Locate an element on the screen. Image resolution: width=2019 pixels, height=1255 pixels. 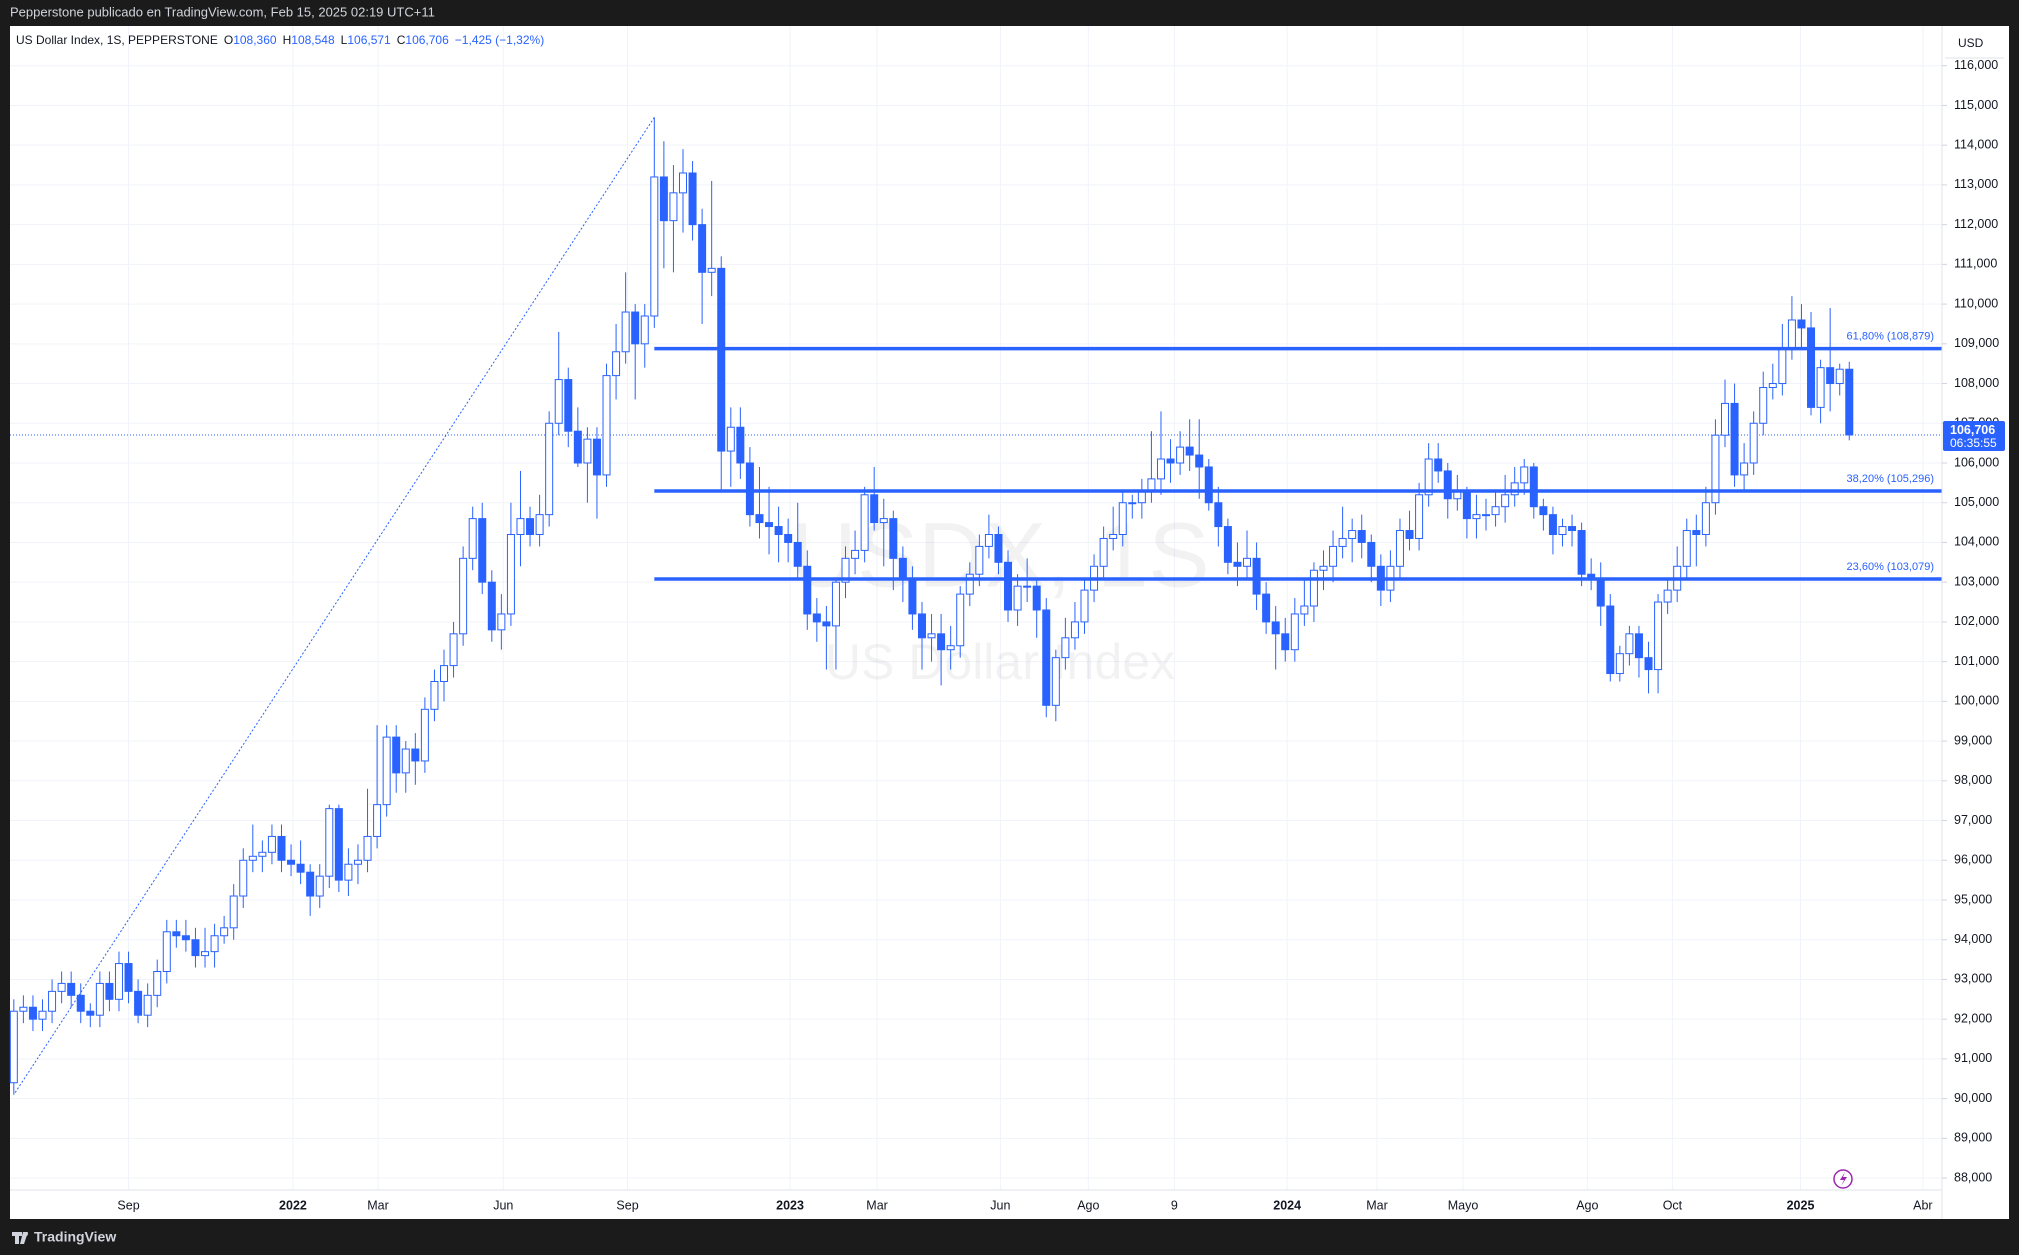
footer: TradingView is located at coordinates (64, 1237).